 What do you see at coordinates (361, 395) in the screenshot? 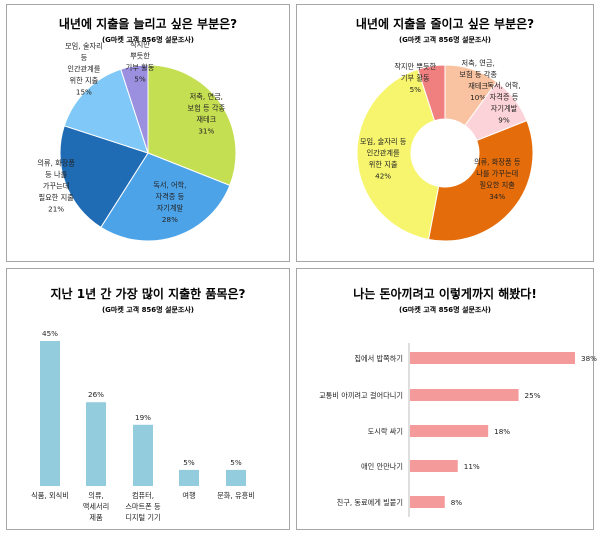
I see `category-label: 교통비 아끼려고 걸어다니기` at bounding box center [361, 395].